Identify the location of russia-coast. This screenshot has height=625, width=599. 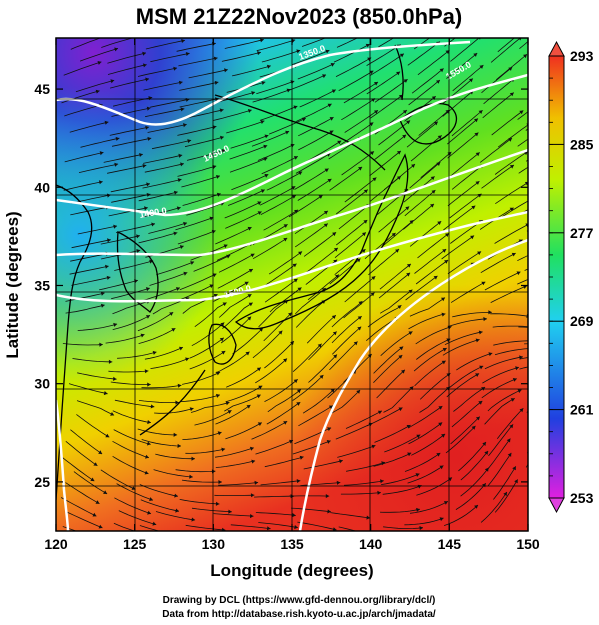
(300, 132).